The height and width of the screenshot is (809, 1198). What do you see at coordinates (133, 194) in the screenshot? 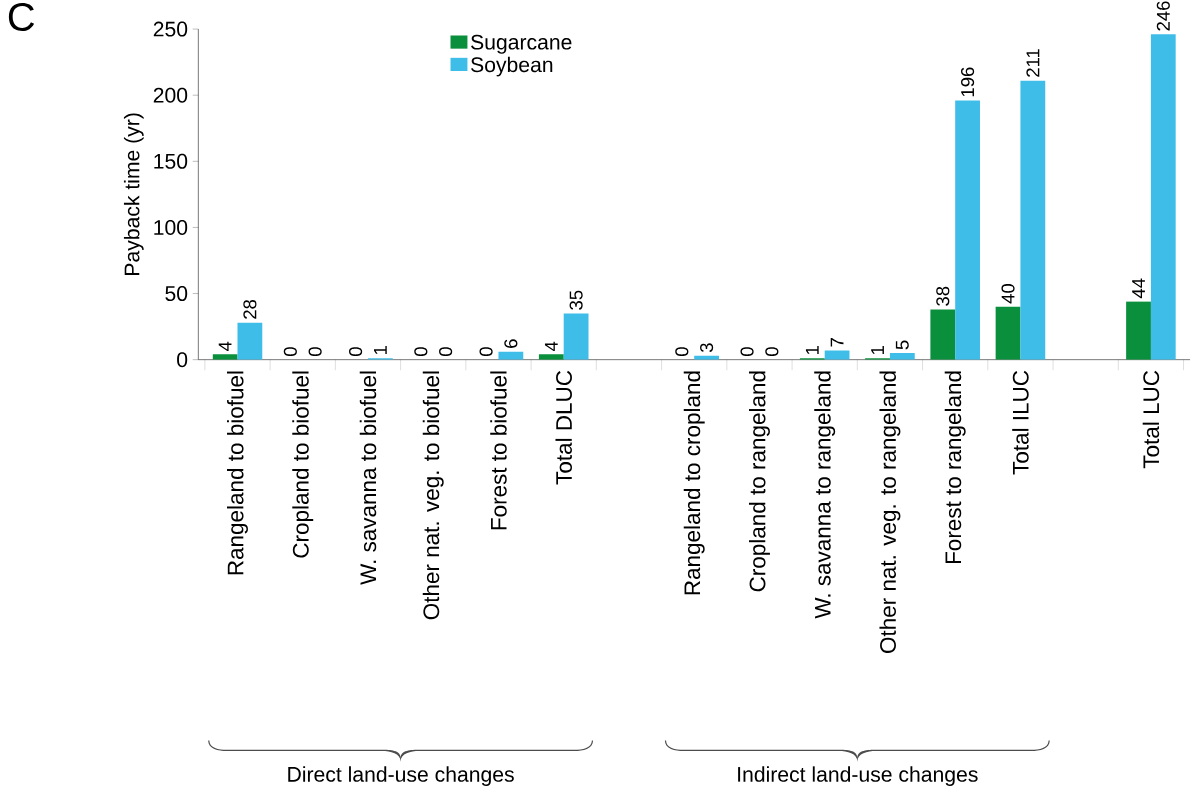
I see `y-axis-title: Payback time (yr)` at bounding box center [133, 194].